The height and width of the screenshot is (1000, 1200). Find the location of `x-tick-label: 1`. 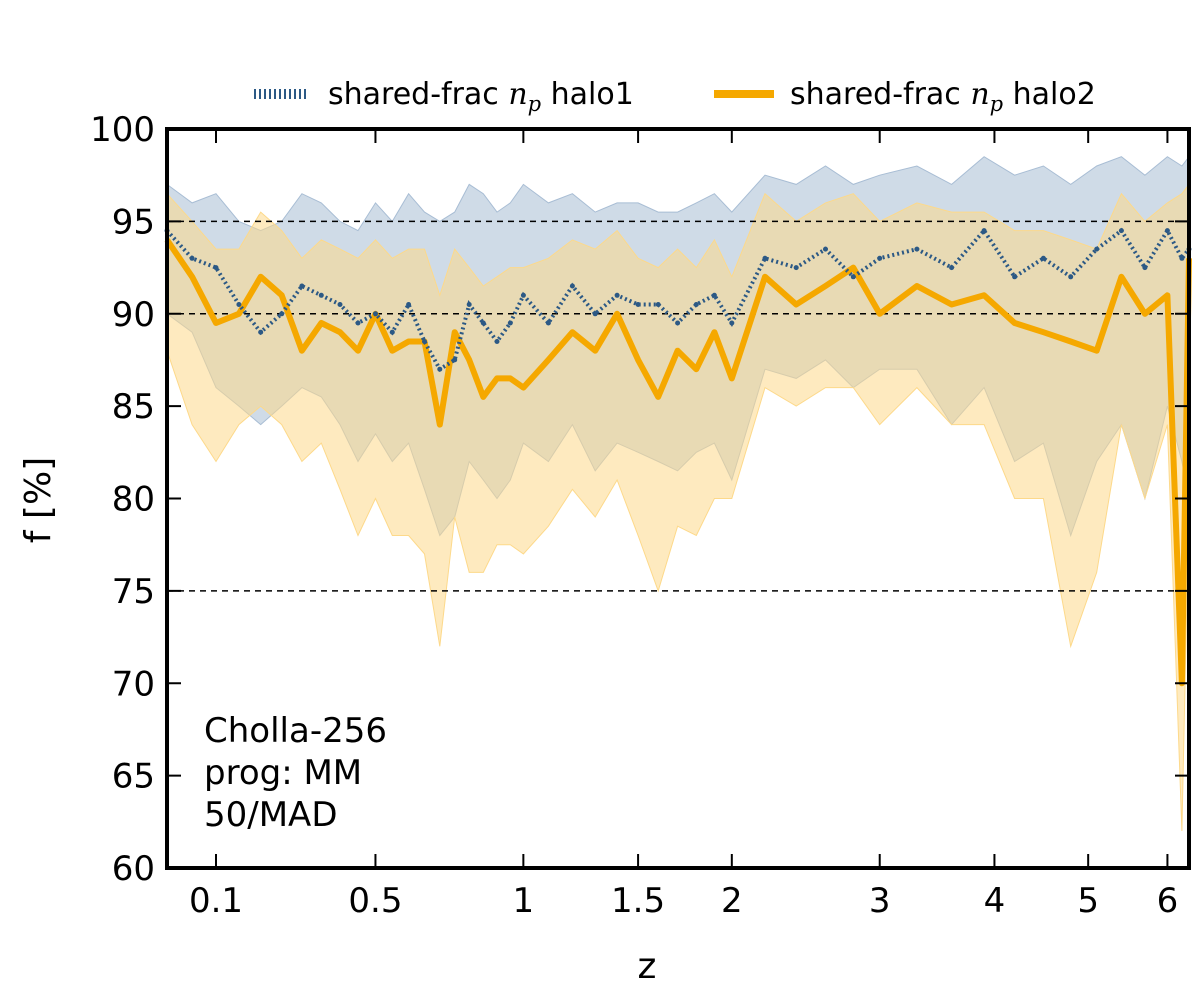

x-tick-label: 1 is located at coordinates (524, 901).